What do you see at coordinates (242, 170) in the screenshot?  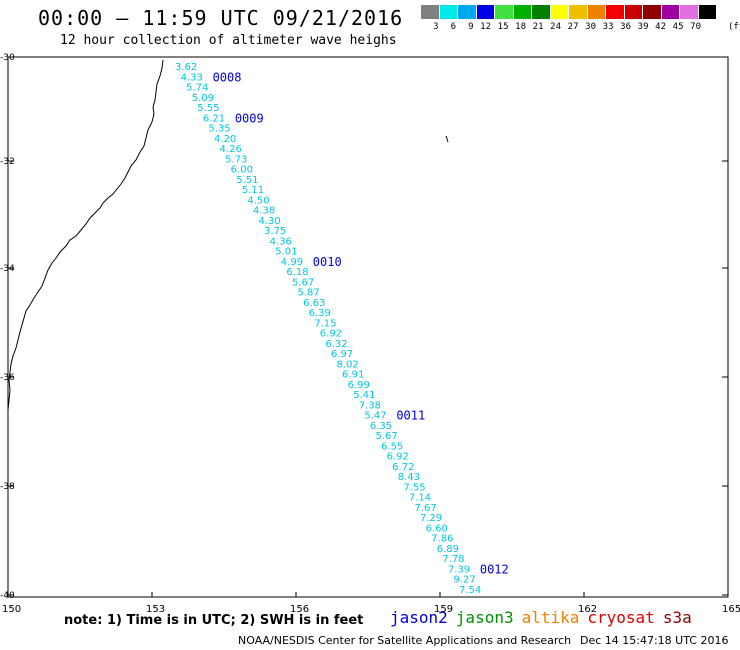 I see `swh-value: 6.00` at bounding box center [242, 170].